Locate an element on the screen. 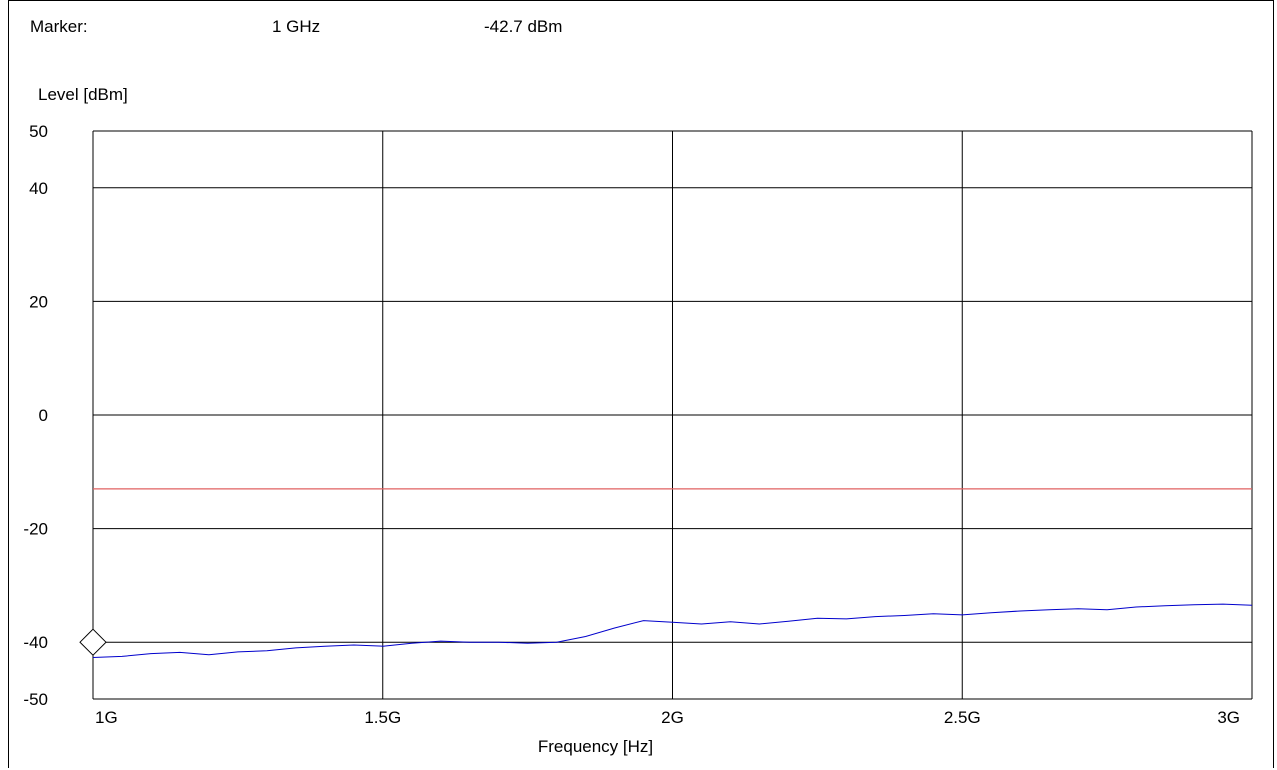  y-tick-label: 0 is located at coordinates (43, 415).